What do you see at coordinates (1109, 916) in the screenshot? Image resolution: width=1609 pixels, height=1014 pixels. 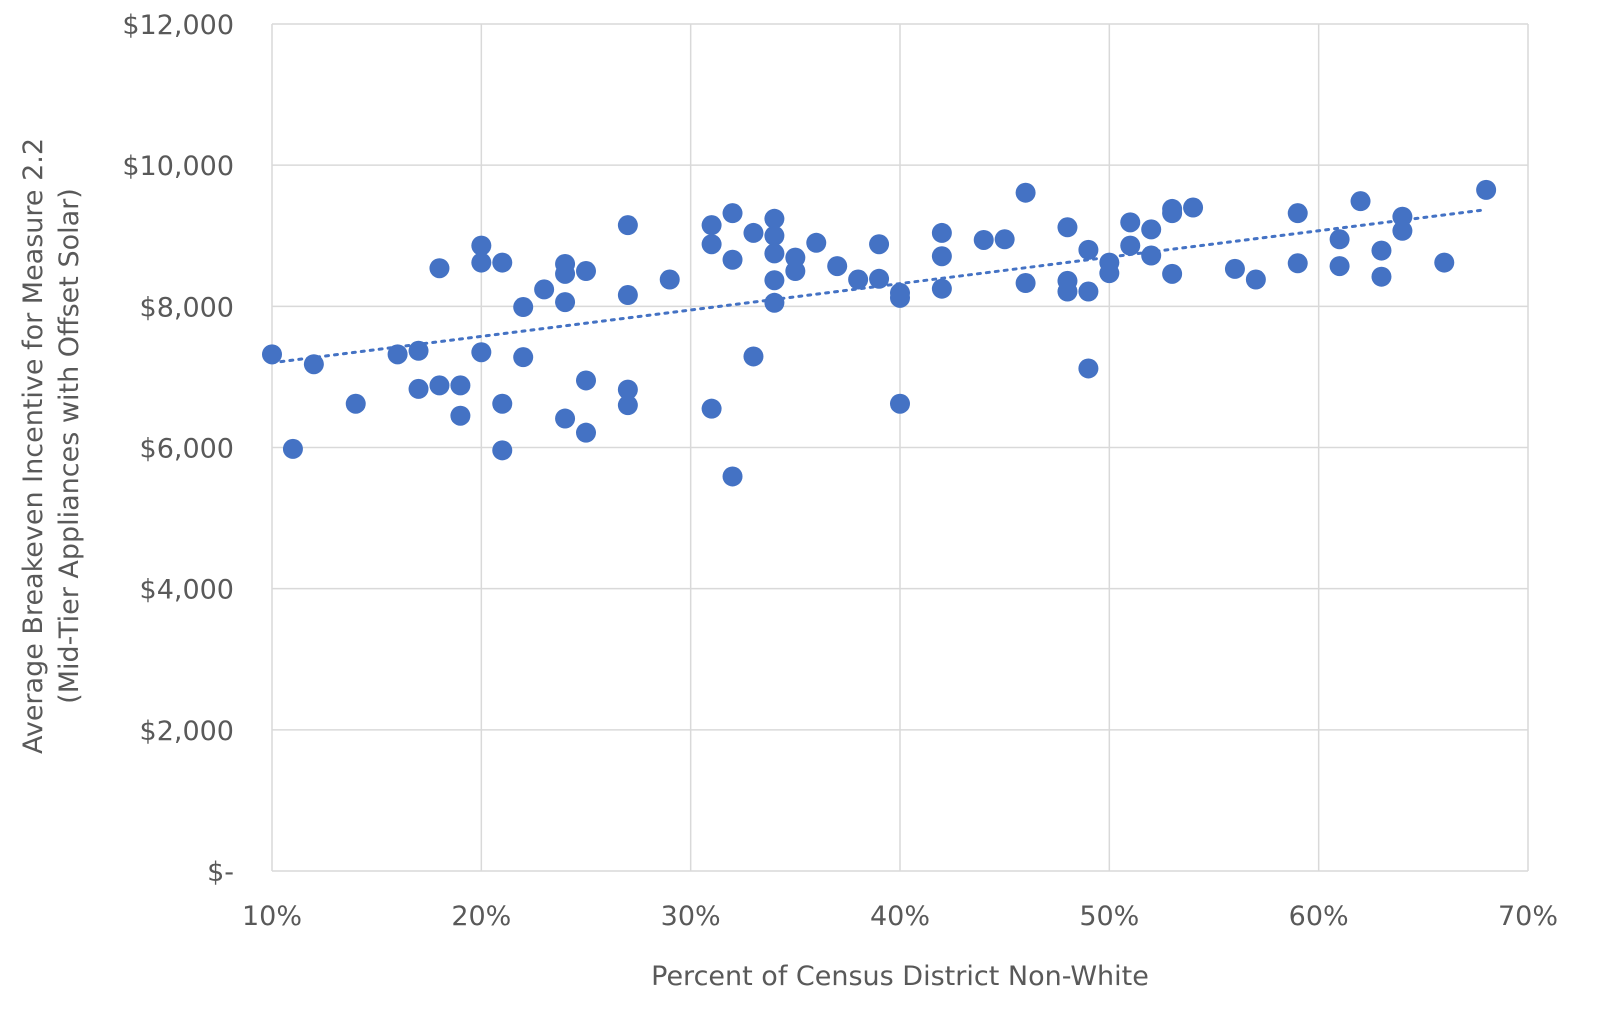 I see `x-tick-label: 50%` at bounding box center [1109, 916].